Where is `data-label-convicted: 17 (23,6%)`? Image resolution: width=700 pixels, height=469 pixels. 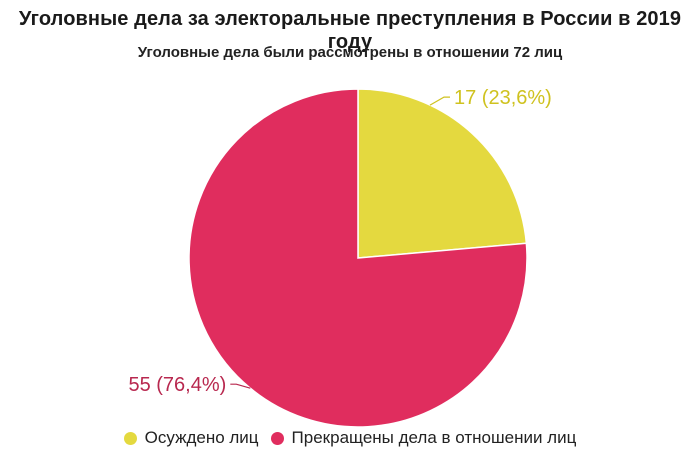 data-label-convicted: 17 (23,6%) is located at coordinates (503, 98).